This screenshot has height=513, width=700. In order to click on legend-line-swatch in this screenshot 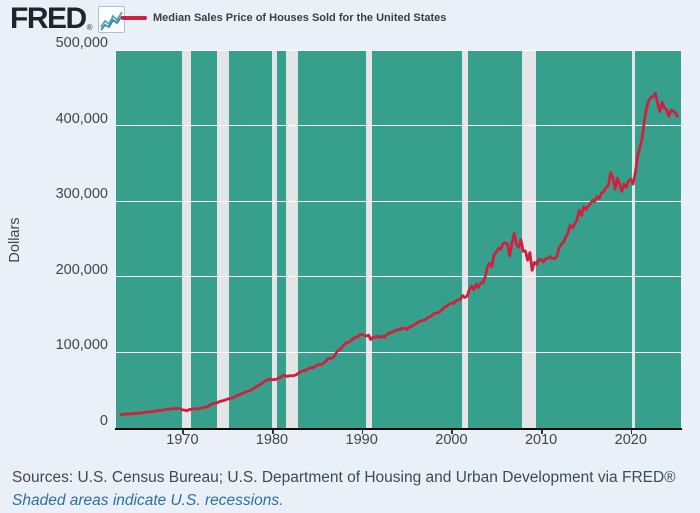, I will do `click(134, 18)`.